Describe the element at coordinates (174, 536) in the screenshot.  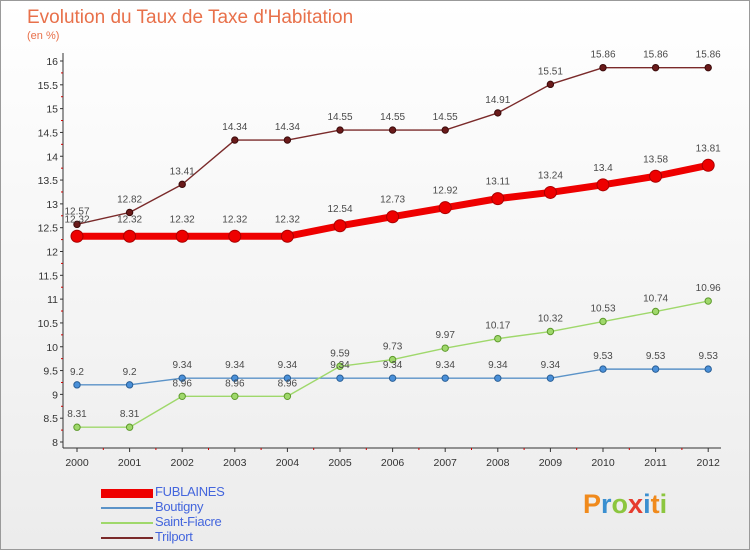
I see `legend-label: Trilport` at that location.